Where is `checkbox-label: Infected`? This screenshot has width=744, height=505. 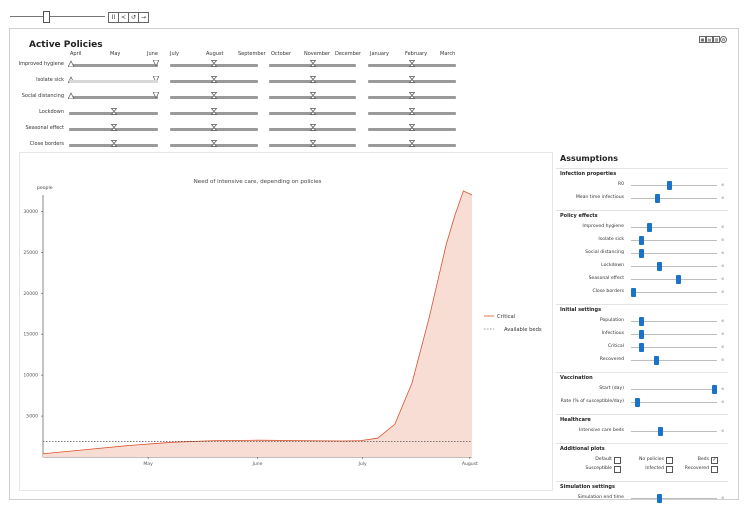
checkbox-label: Infected is located at coordinates (654, 468).